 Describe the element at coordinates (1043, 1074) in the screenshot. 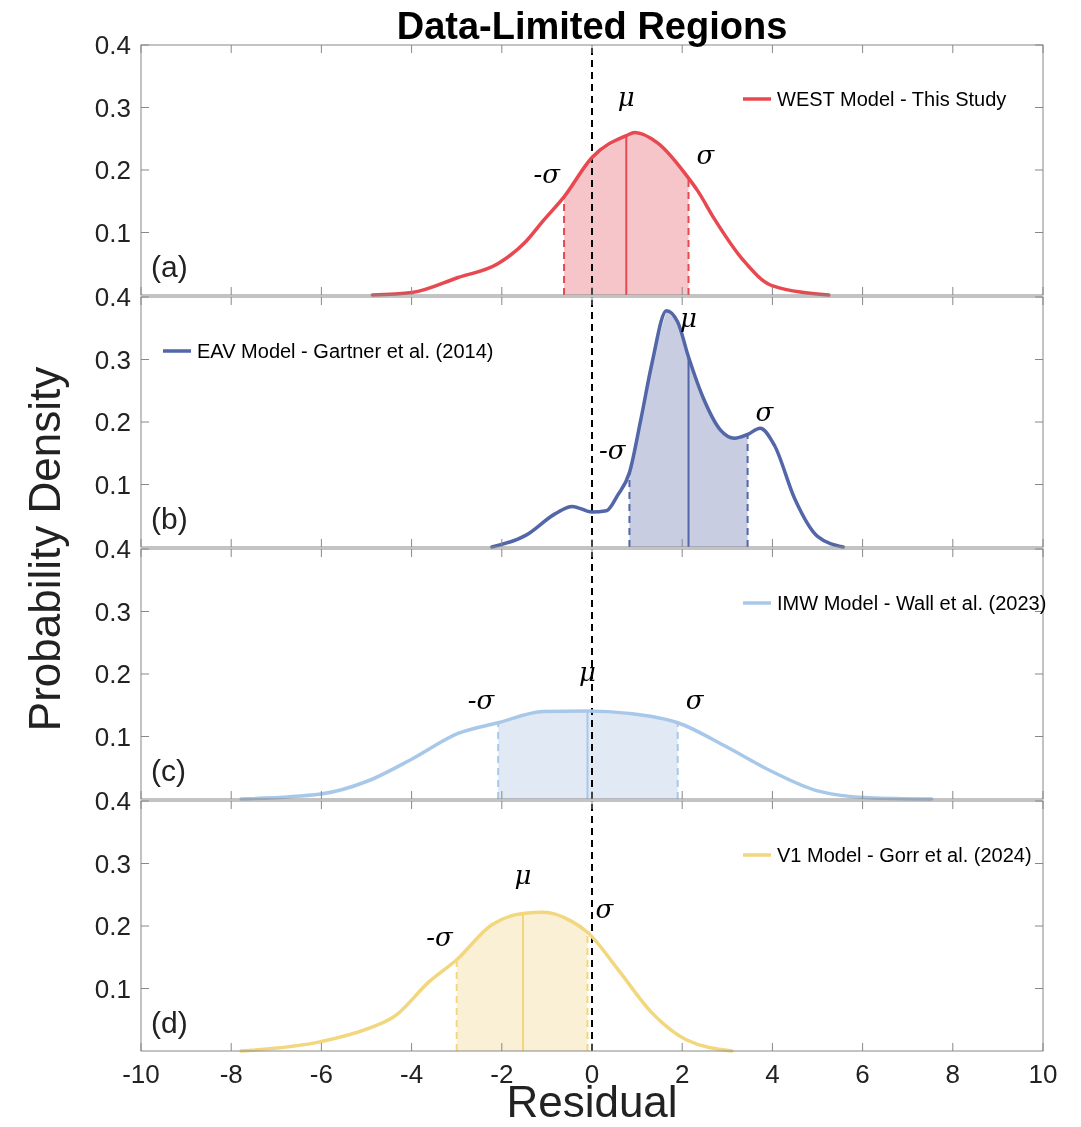

I see `x-tick-label: 10` at that location.